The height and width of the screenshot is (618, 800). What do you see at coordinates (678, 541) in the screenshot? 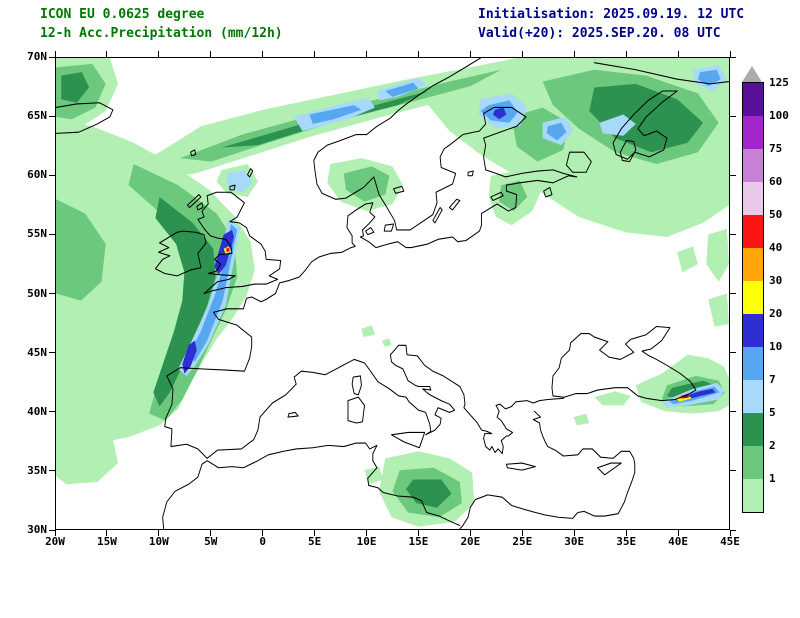
I see `lon-tick-label: 40E` at bounding box center [678, 541].